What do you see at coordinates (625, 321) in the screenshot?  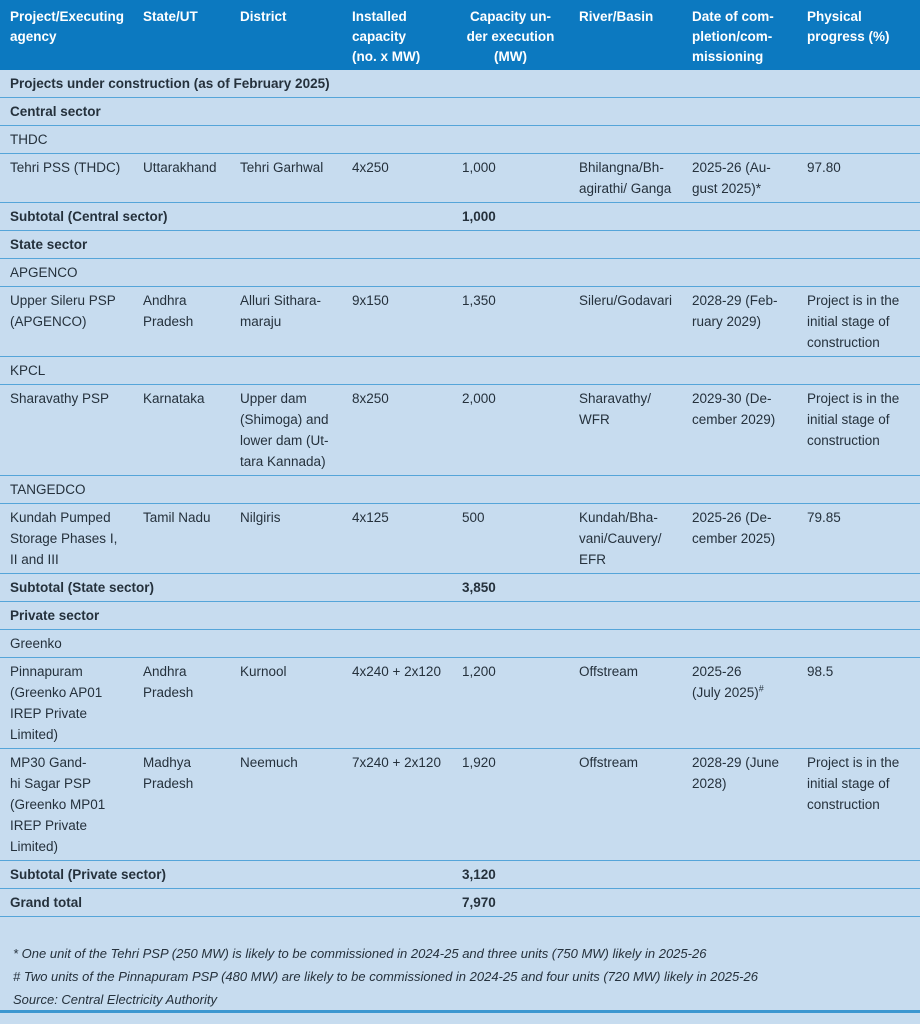 I see `cell-river: Sileru/Godavari` at bounding box center [625, 321].